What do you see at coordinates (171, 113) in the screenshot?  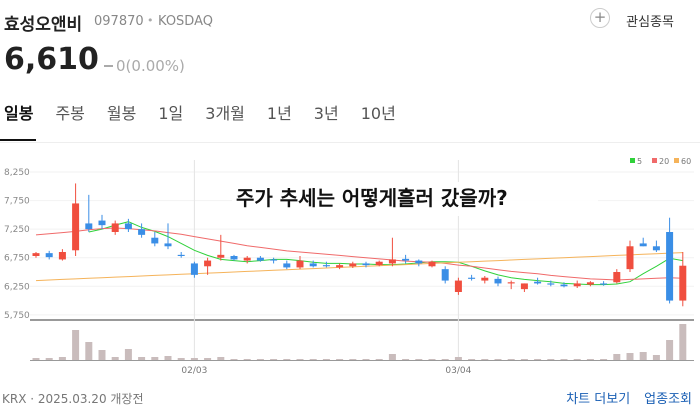 I see `period-tab: 1일` at bounding box center [171, 113].